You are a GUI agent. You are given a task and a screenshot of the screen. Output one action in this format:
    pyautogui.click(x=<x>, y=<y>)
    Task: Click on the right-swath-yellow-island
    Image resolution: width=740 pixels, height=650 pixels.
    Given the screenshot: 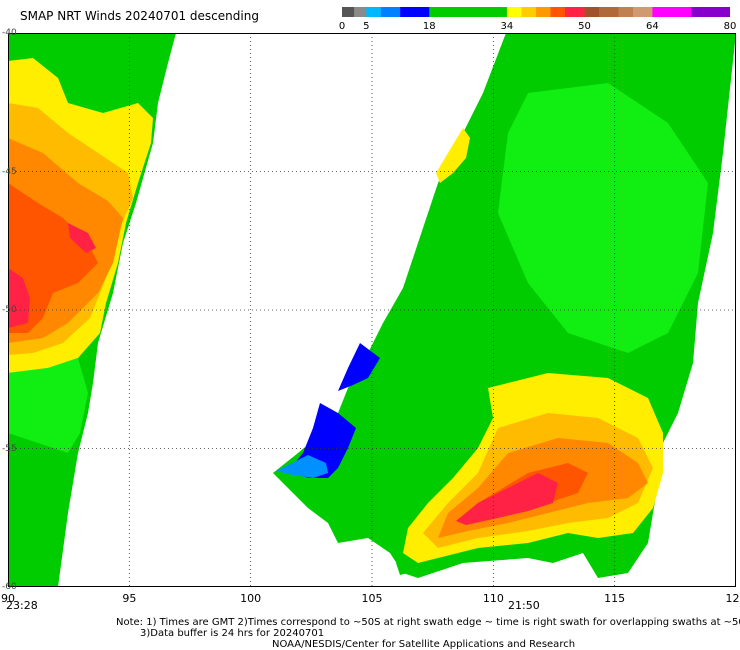 What is the action you would take?
    pyautogui.click(x=453, y=155)
    